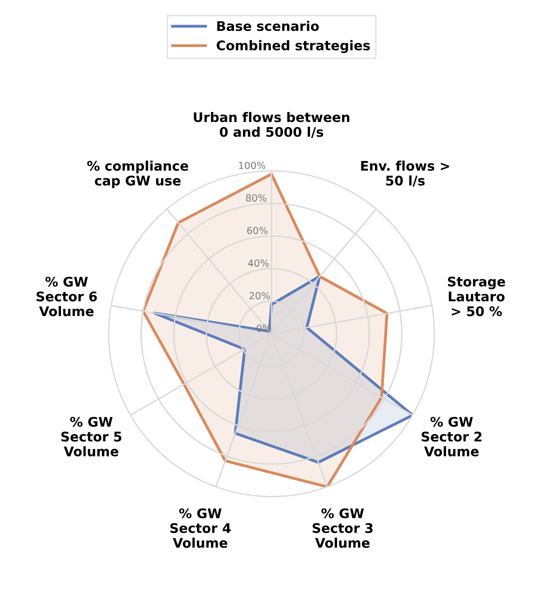  I want to click on legend-label: Combined strategies, so click(293, 47).